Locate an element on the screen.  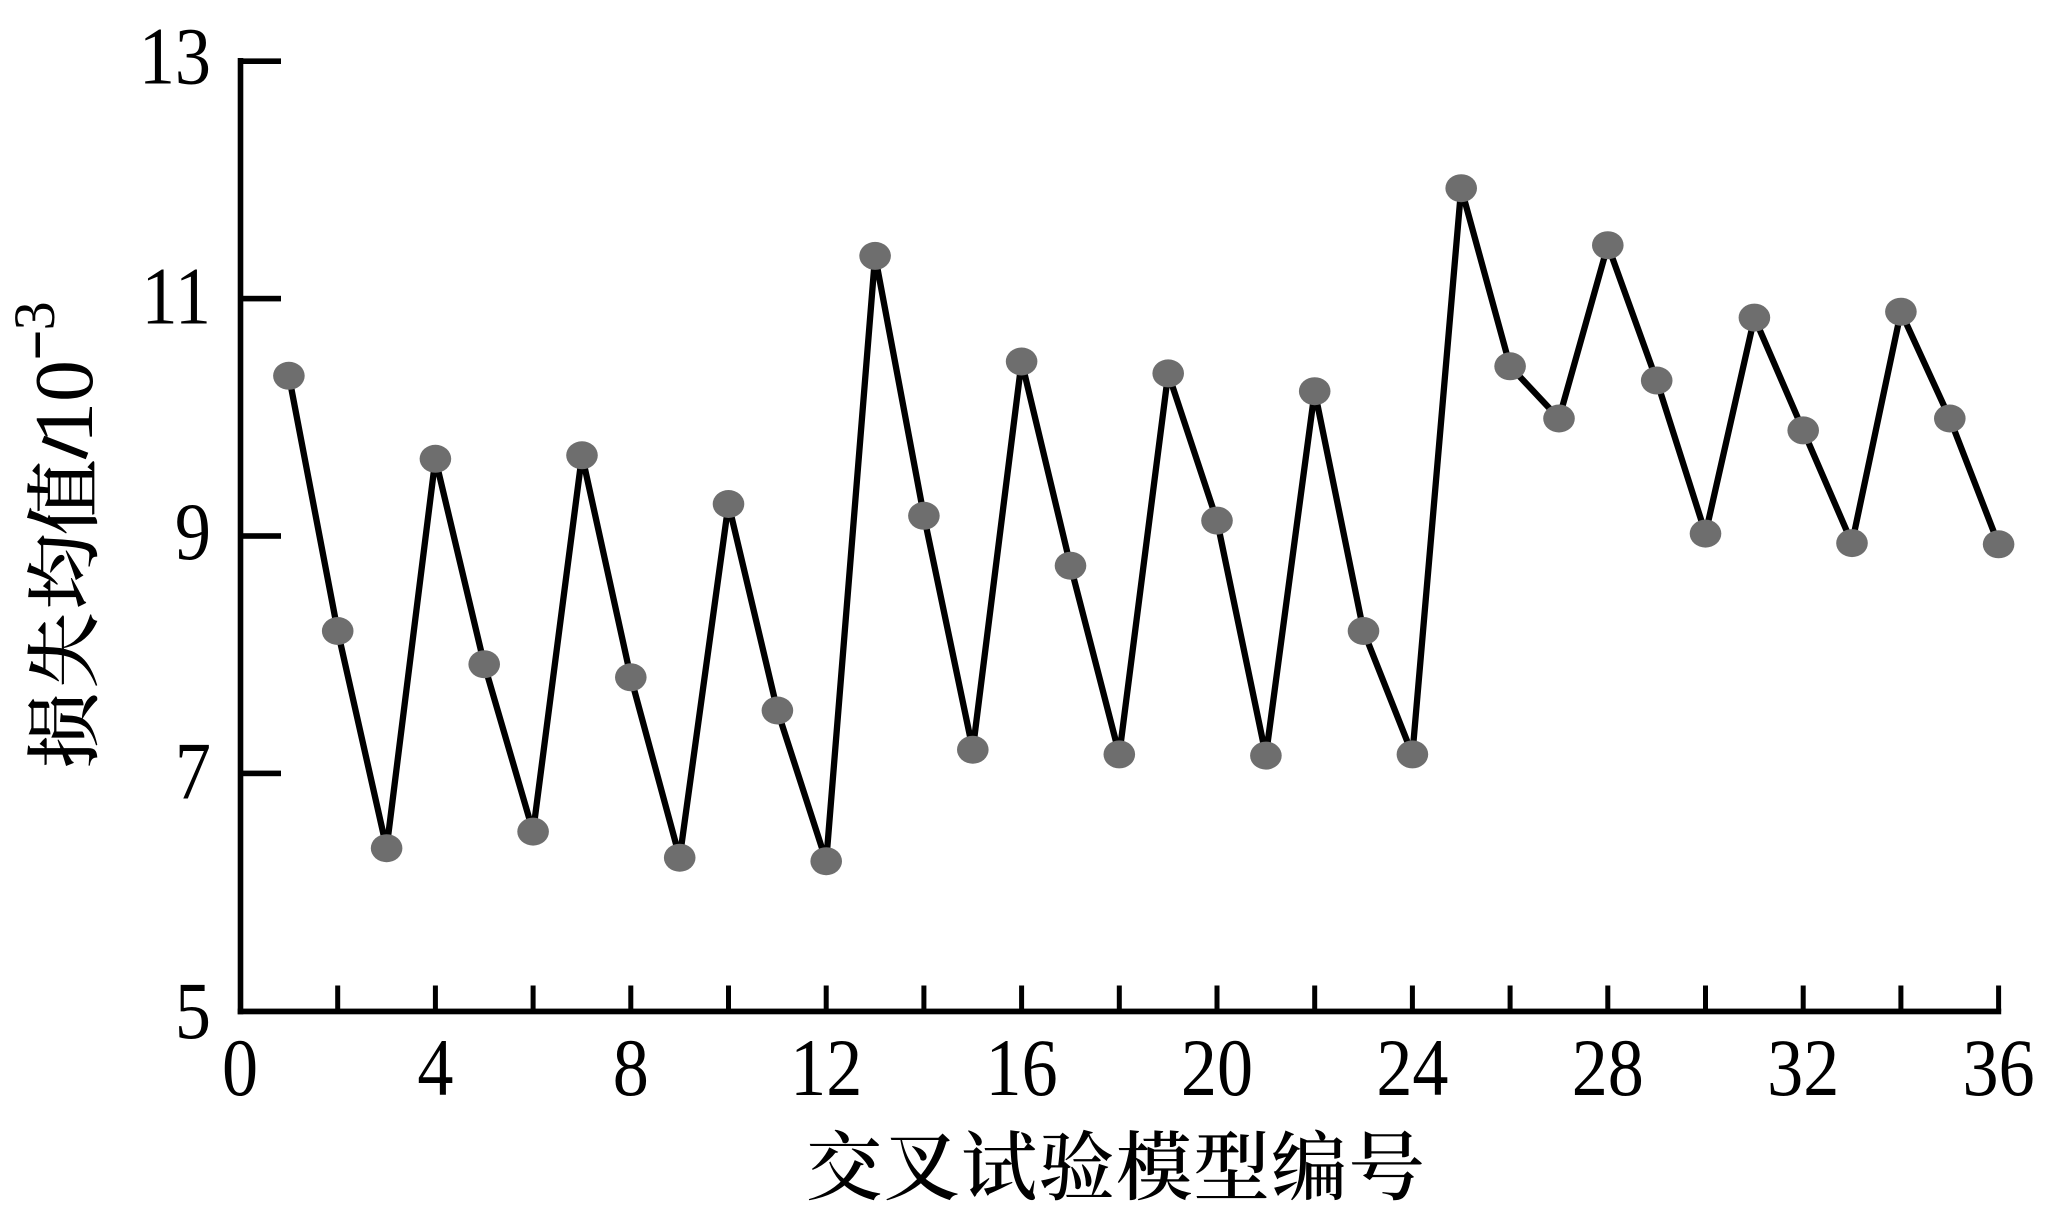
svg-text: 20 is located at coordinates (1217, 1067).